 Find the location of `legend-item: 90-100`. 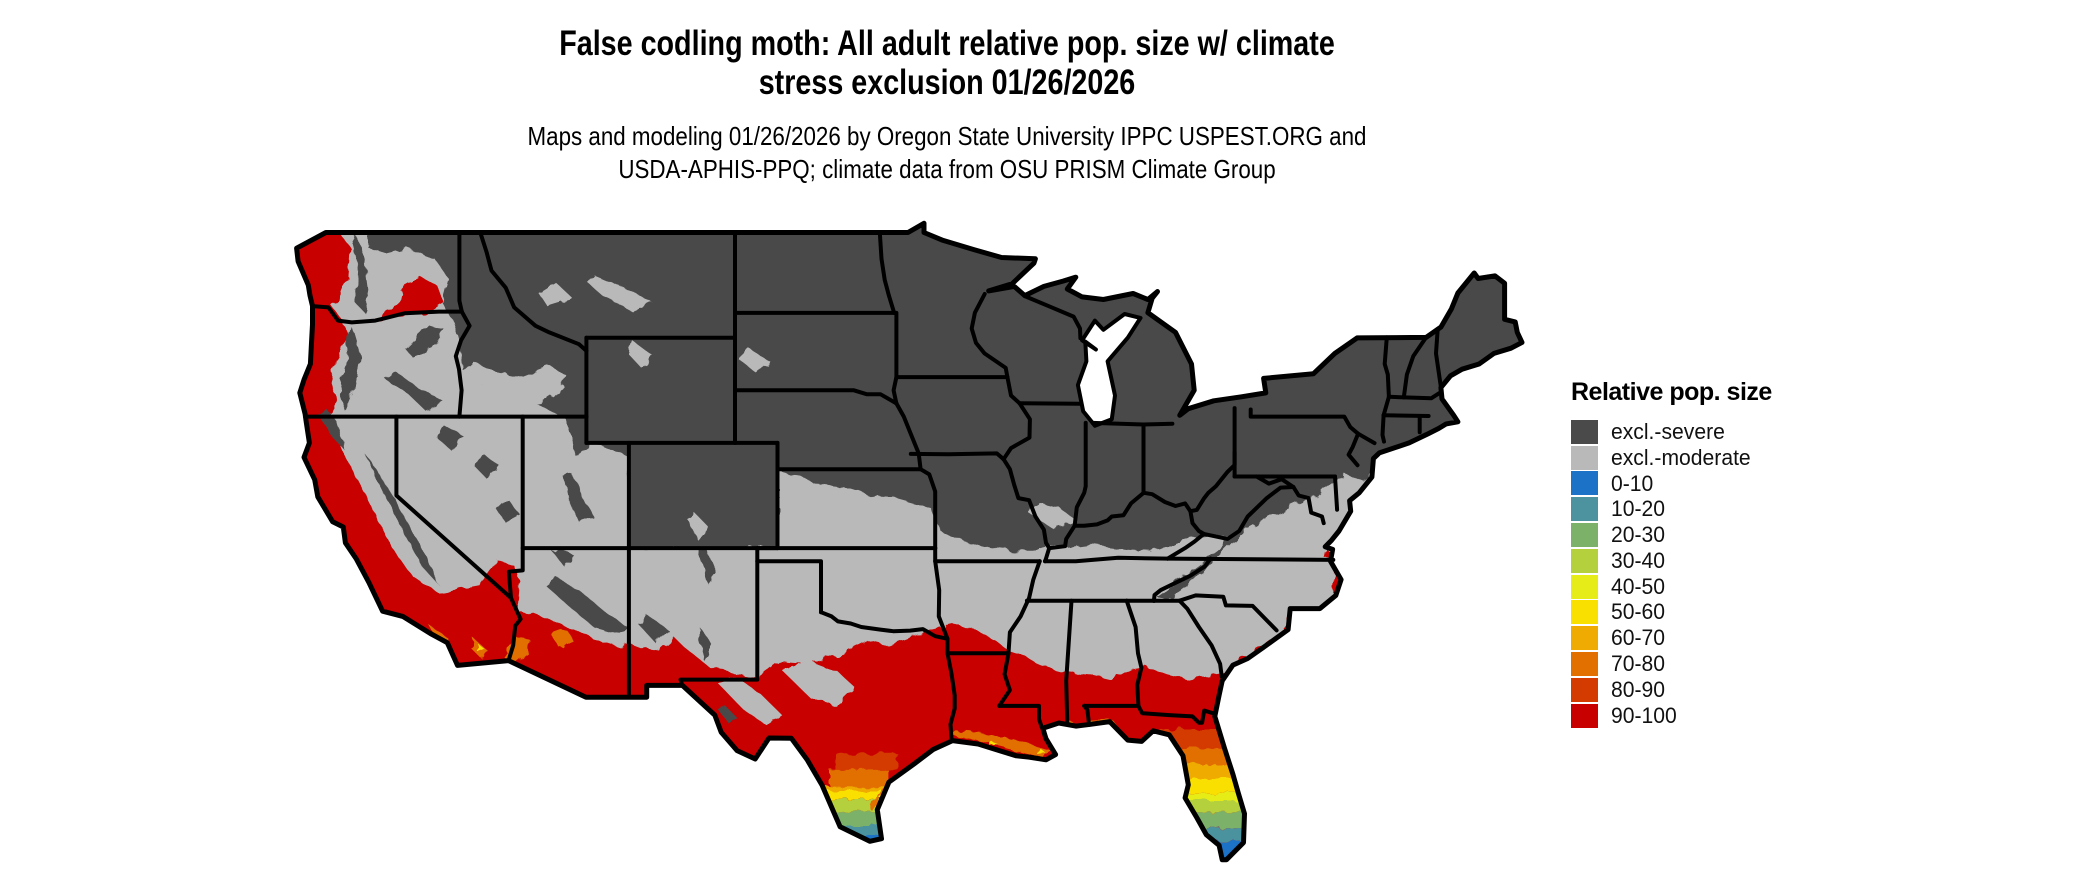

legend-item: 90-100 is located at coordinates (1721, 716).